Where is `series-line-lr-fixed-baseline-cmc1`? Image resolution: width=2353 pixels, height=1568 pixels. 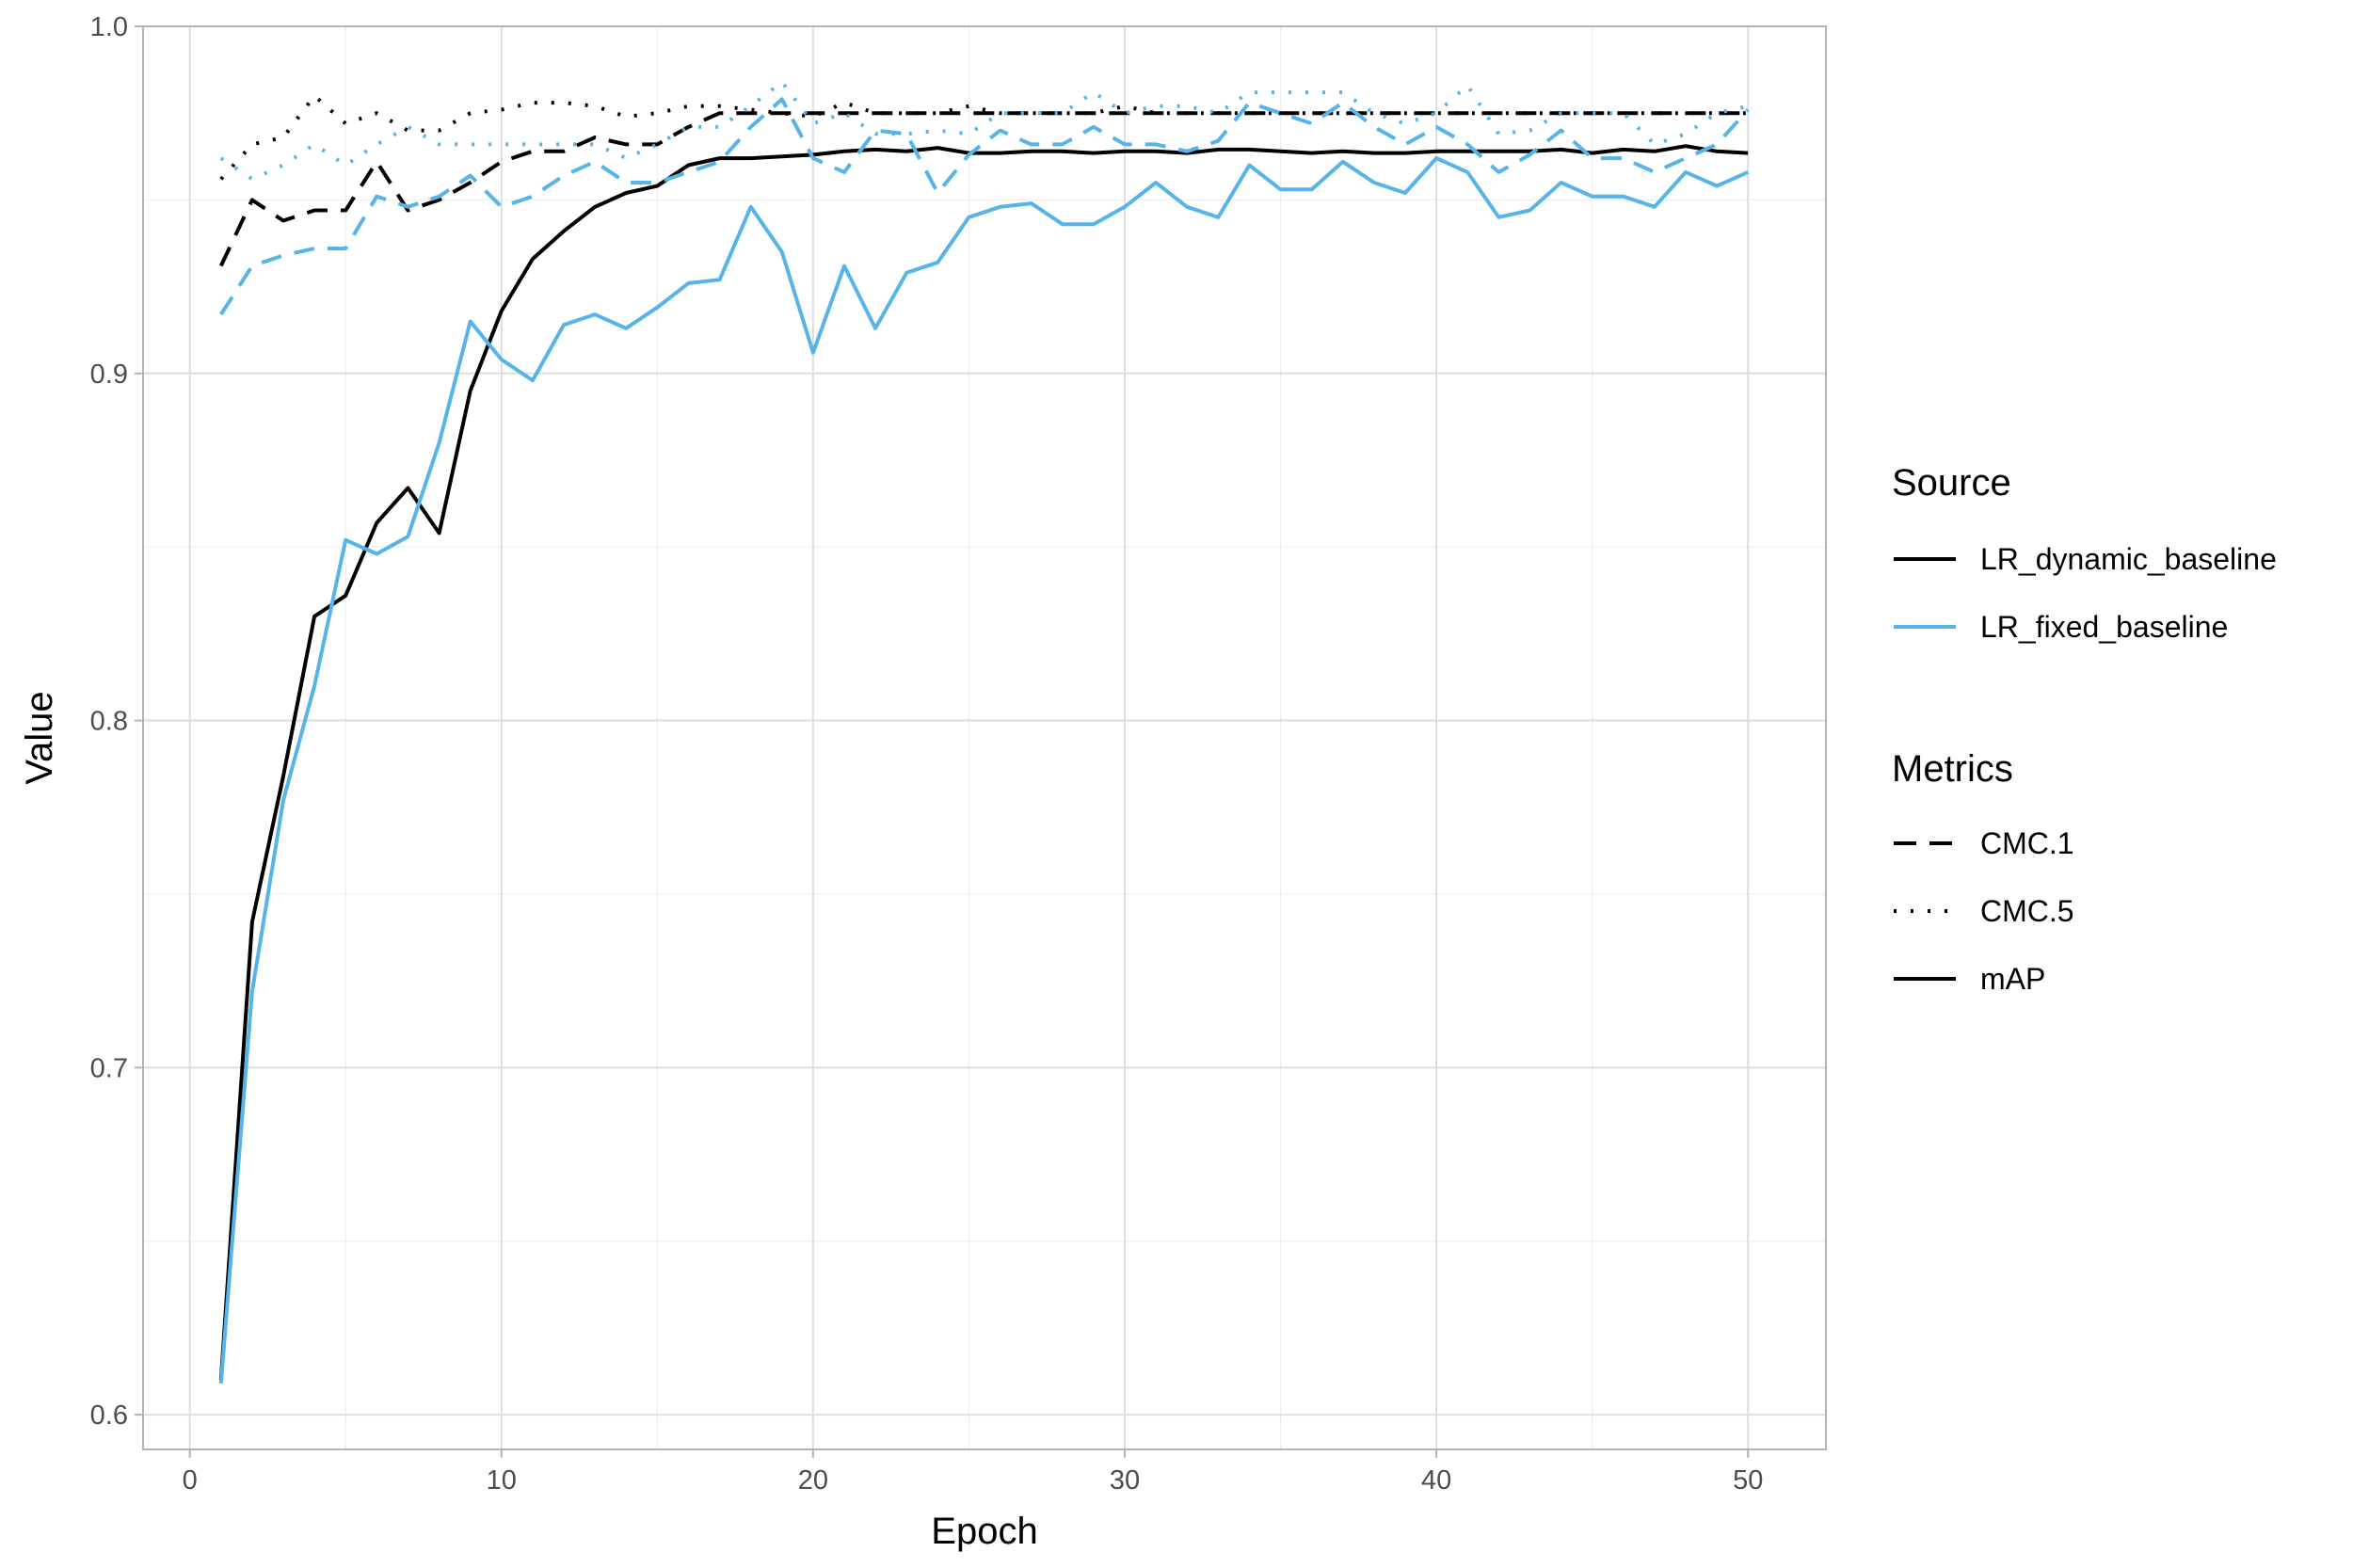
series-line-lr-fixed-baseline-cmc1 is located at coordinates (985, 206).